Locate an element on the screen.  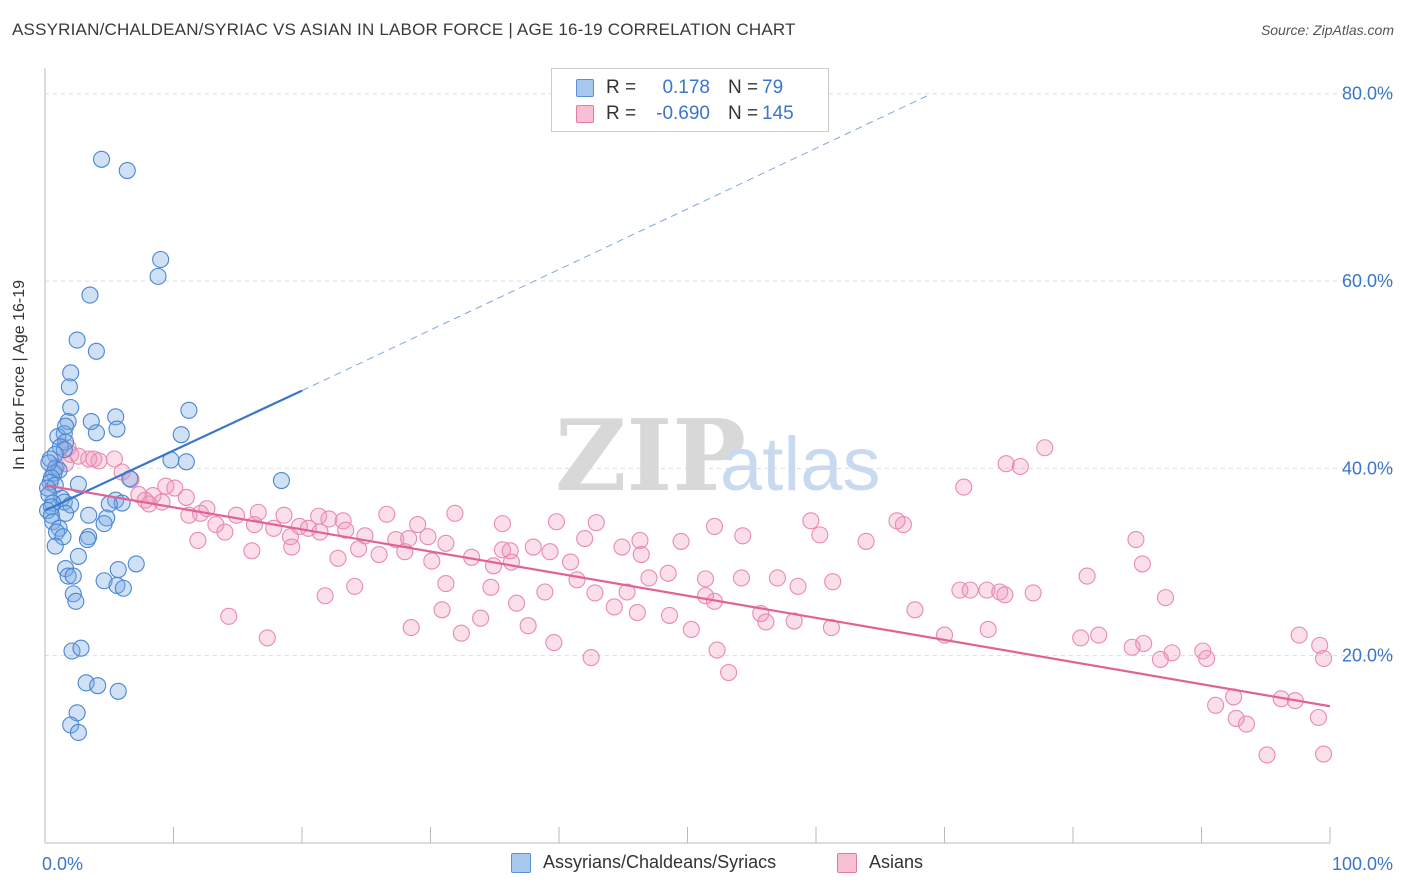
series-assyrians-points is located at coordinates (164, 446).